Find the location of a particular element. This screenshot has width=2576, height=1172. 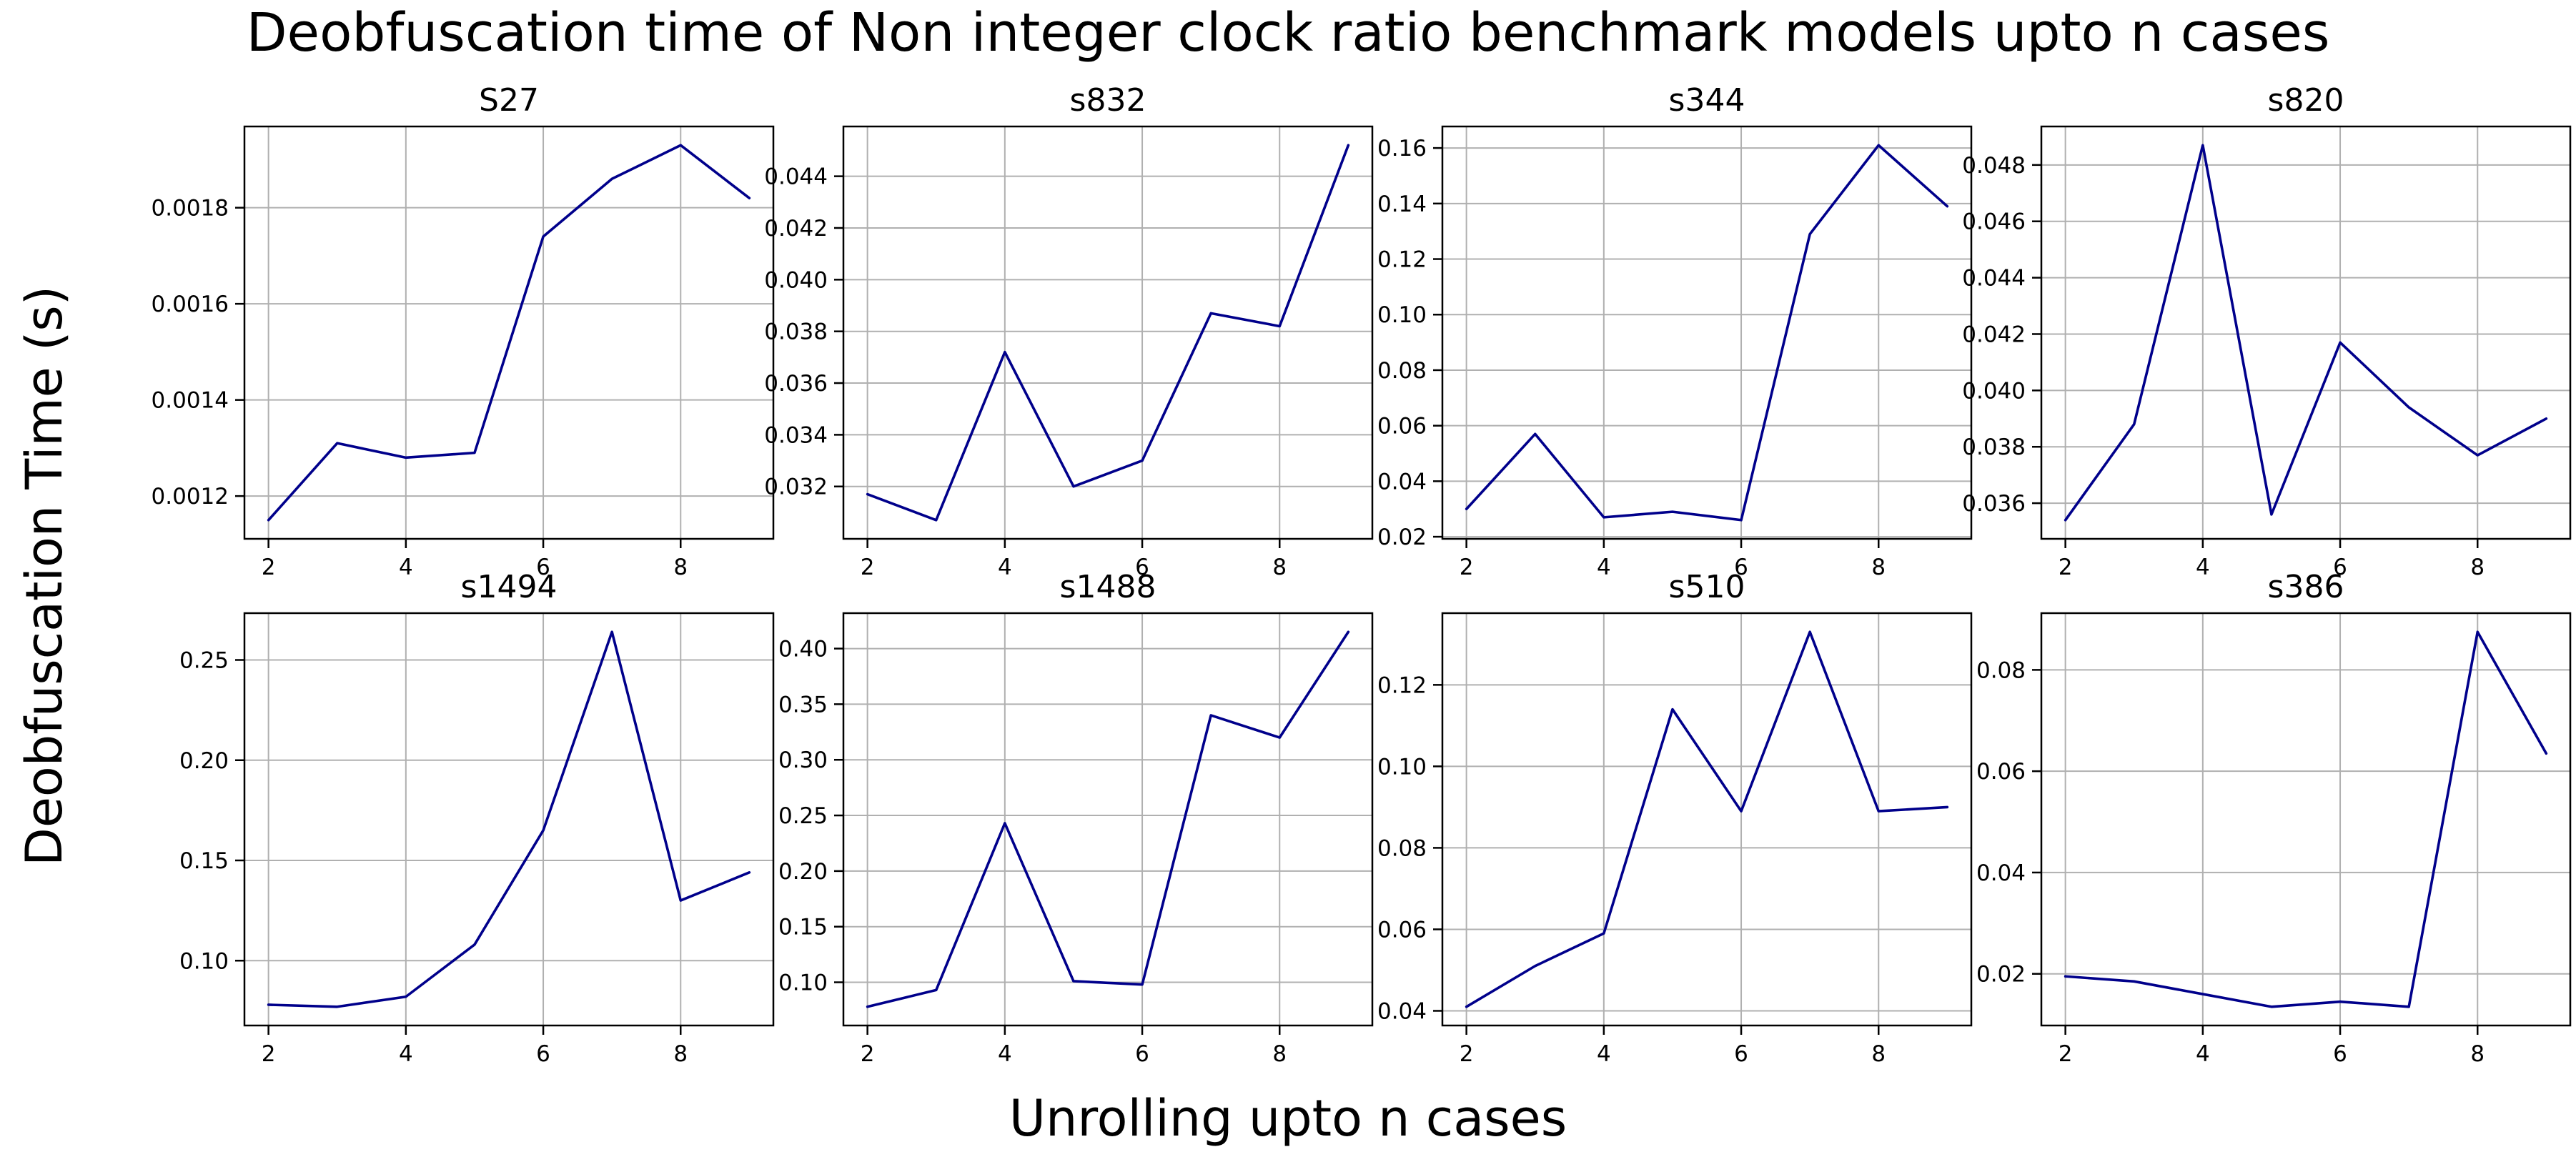

subplot-title-s1494: s1494 is located at coordinates (509, 587).